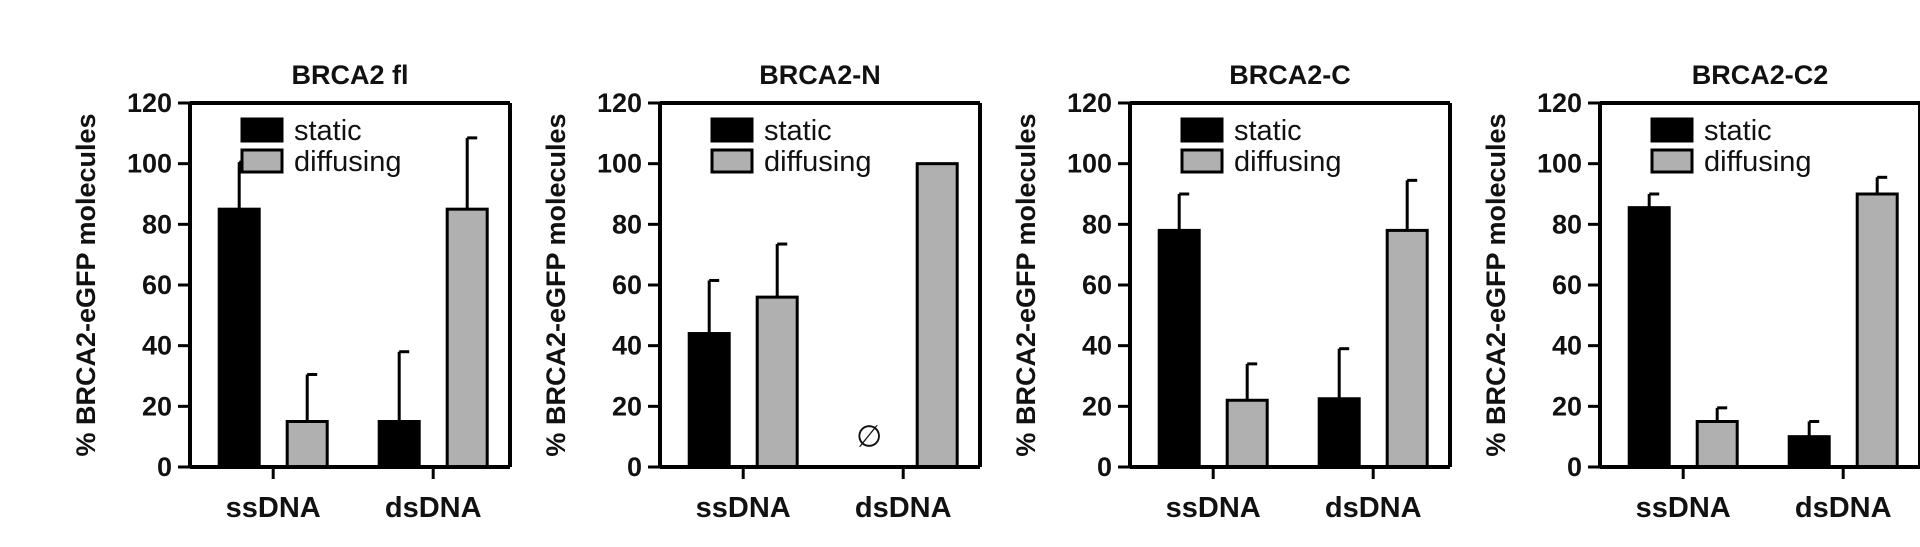 This screenshot has width=1920, height=547. I want to click on annotation-empty-set: ∅, so click(869, 437).